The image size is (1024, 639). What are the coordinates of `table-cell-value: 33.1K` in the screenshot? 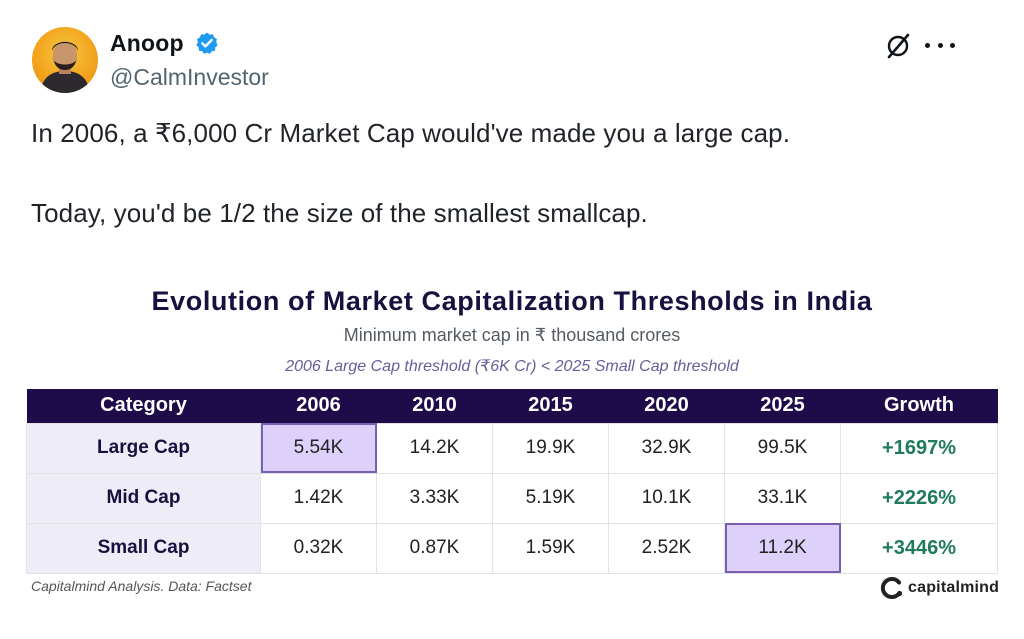 It's located at (782, 498).